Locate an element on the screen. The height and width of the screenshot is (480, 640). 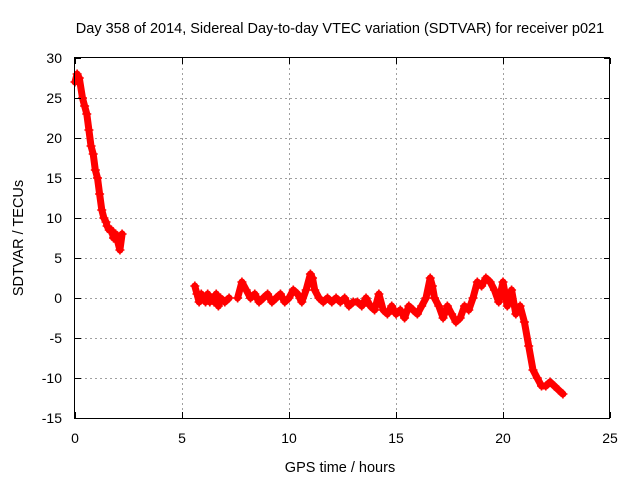
y-tick-label: 25 is located at coordinates (54, 98).